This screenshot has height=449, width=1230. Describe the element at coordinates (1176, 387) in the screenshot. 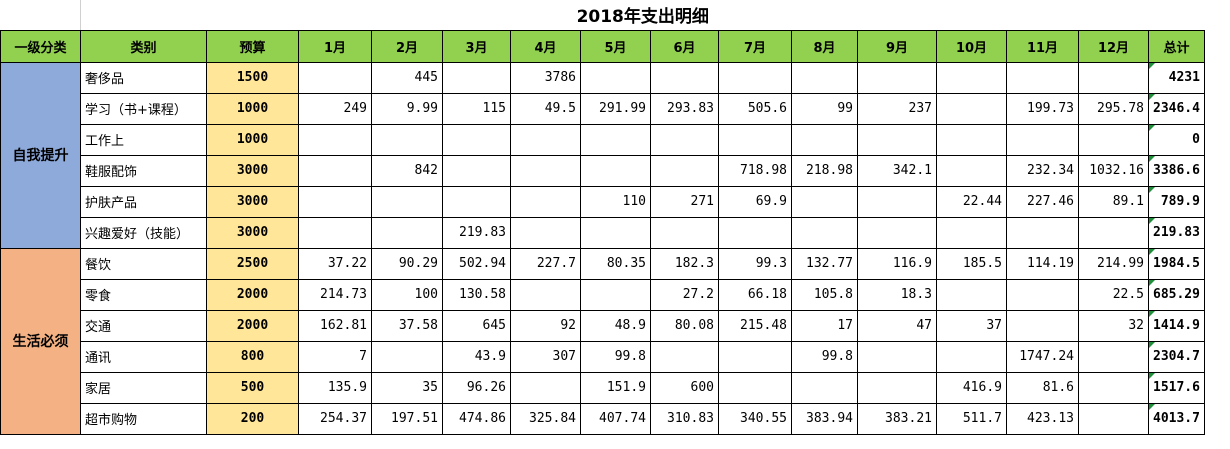

I see `total-cell: 1517.6` at that location.